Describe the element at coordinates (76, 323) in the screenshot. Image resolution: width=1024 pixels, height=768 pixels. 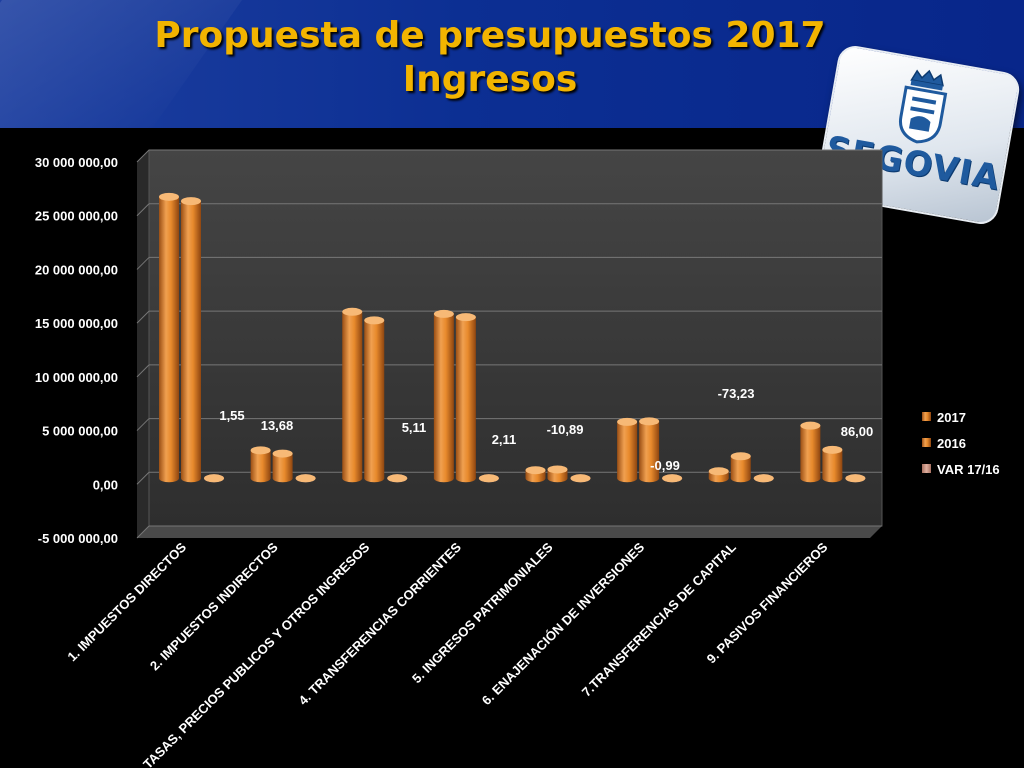
I see `y-tick-label: 15 000 000,00` at that location.